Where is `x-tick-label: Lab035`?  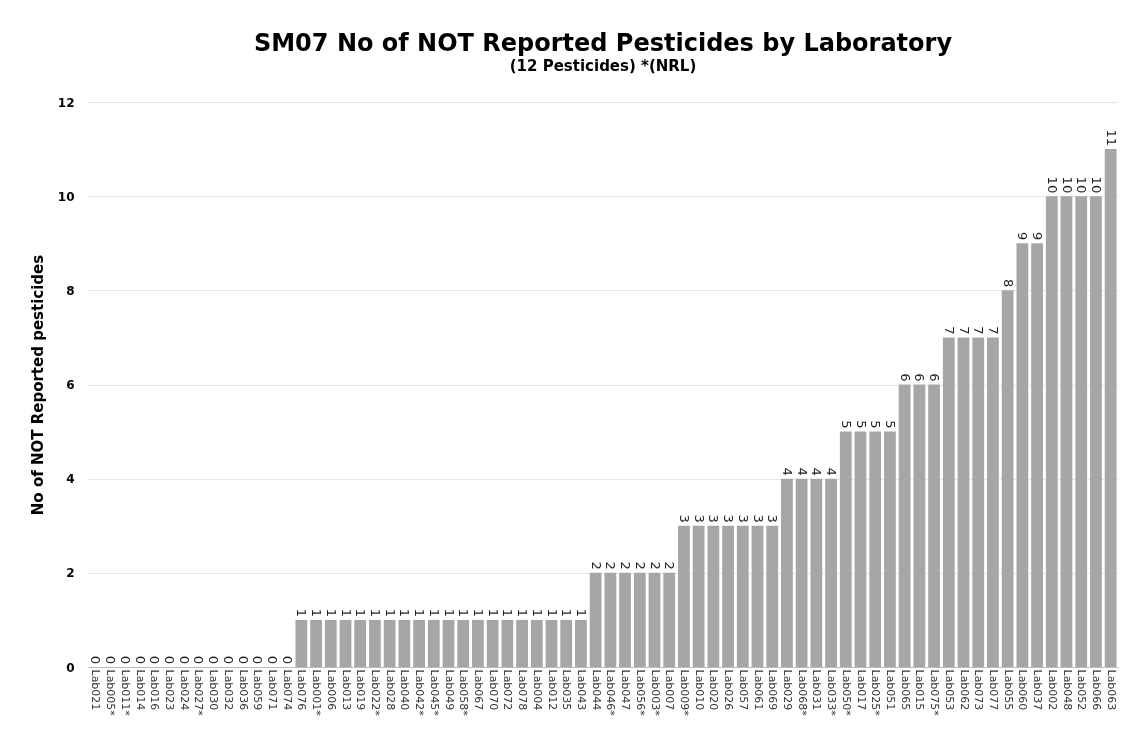
x-tick-label: Lab035 is located at coordinates (567, 690).